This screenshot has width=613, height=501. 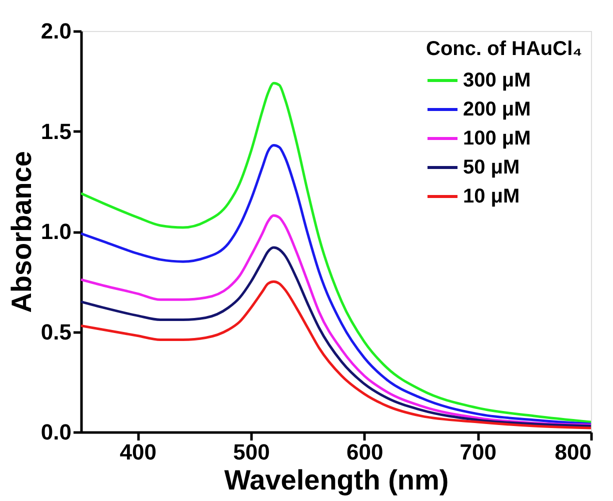 What do you see at coordinates (491, 197) in the screenshot?
I see `legend-label: 10 μM` at bounding box center [491, 197].